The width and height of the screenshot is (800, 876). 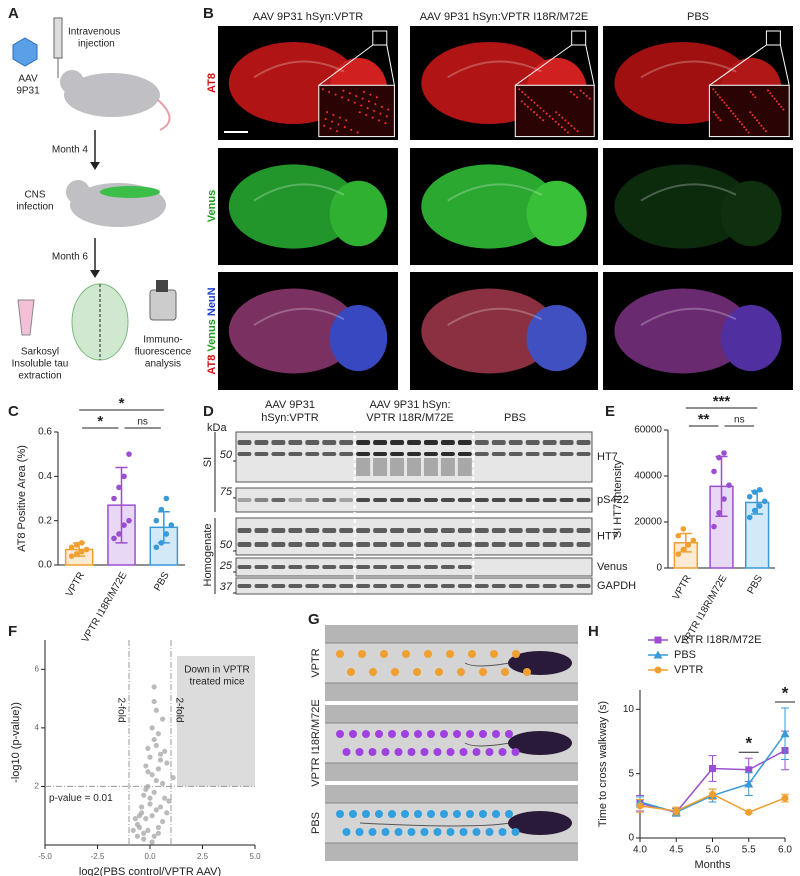 What do you see at coordinates (37, 786) in the screenshot?
I see `y-tick-label: 2` at bounding box center [37, 786].